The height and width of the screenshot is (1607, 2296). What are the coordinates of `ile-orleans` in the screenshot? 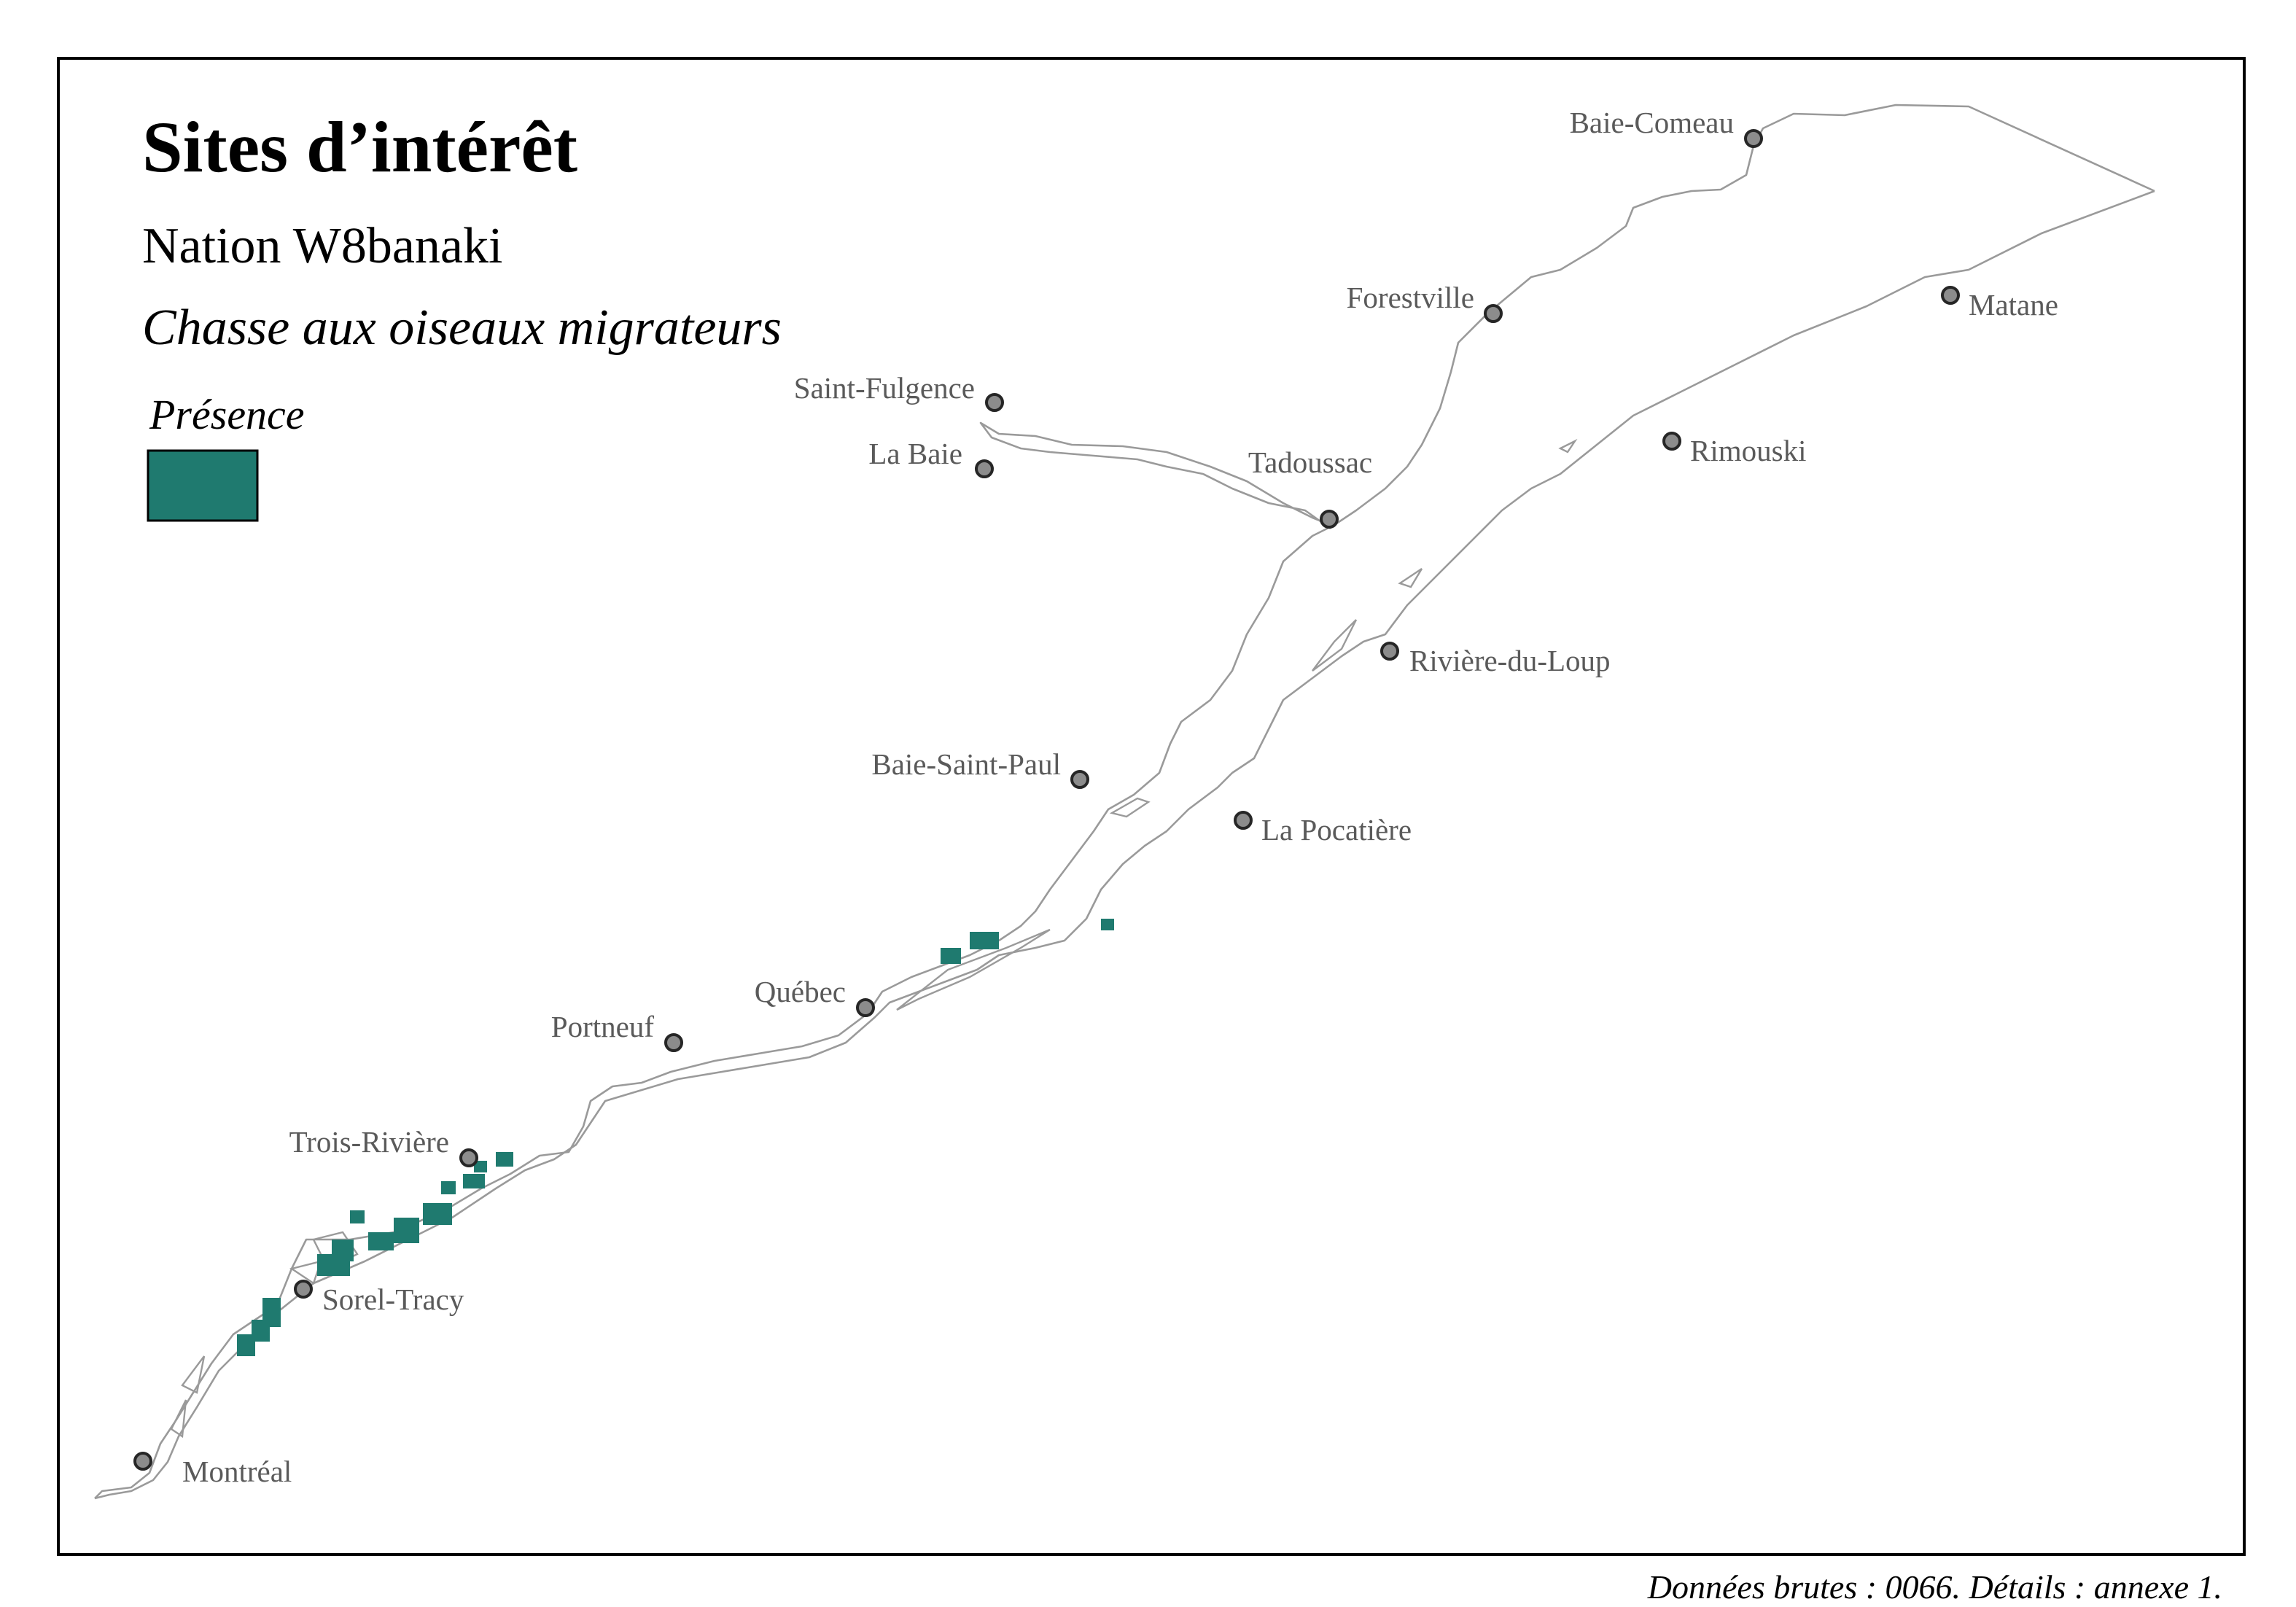 It's located at (974, 969).